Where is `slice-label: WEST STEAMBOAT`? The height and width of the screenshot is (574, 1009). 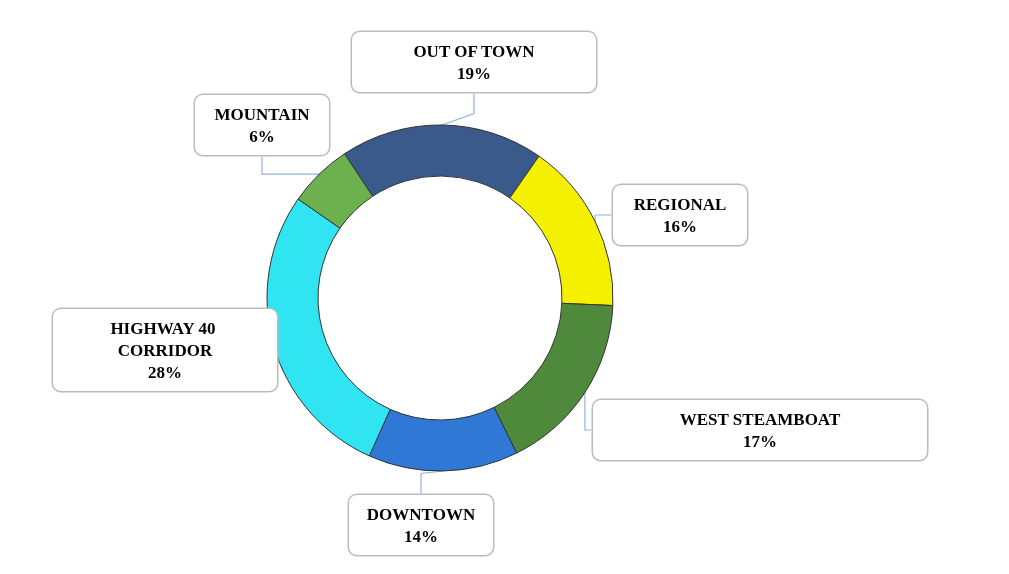 slice-label: WEST STEAMBOAT is located at coordinates (760, 419).